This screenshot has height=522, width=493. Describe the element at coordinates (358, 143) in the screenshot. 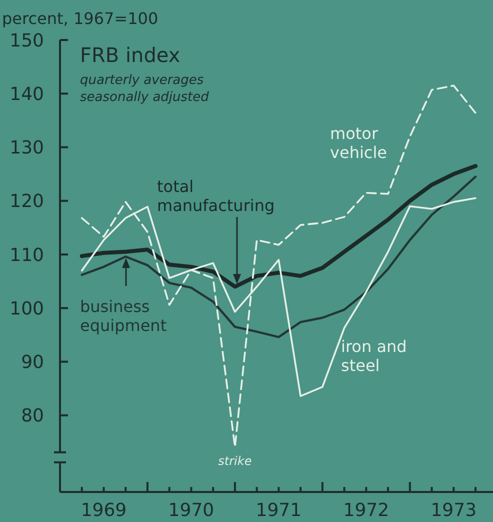

I see `series-label: motor vehicle` at that location.